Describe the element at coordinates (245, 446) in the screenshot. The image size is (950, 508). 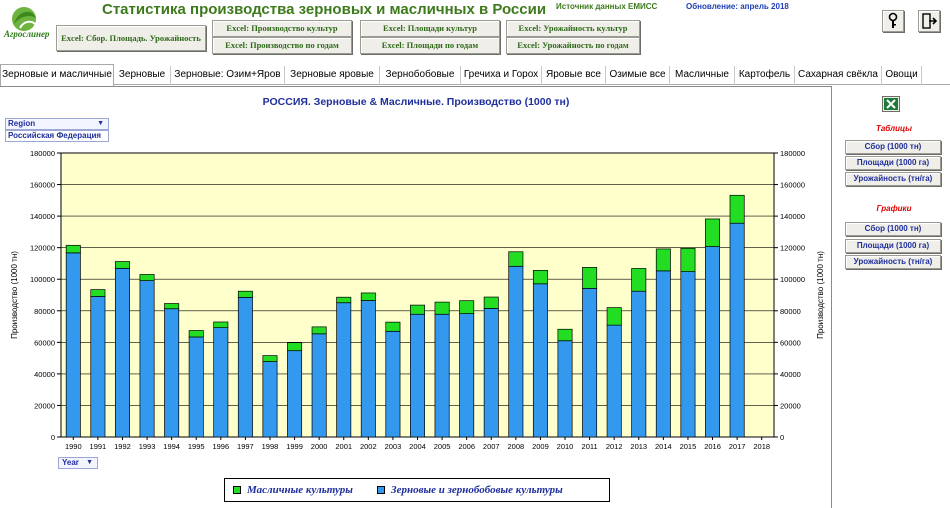
I see `x-tick-label: 1997` at that location.